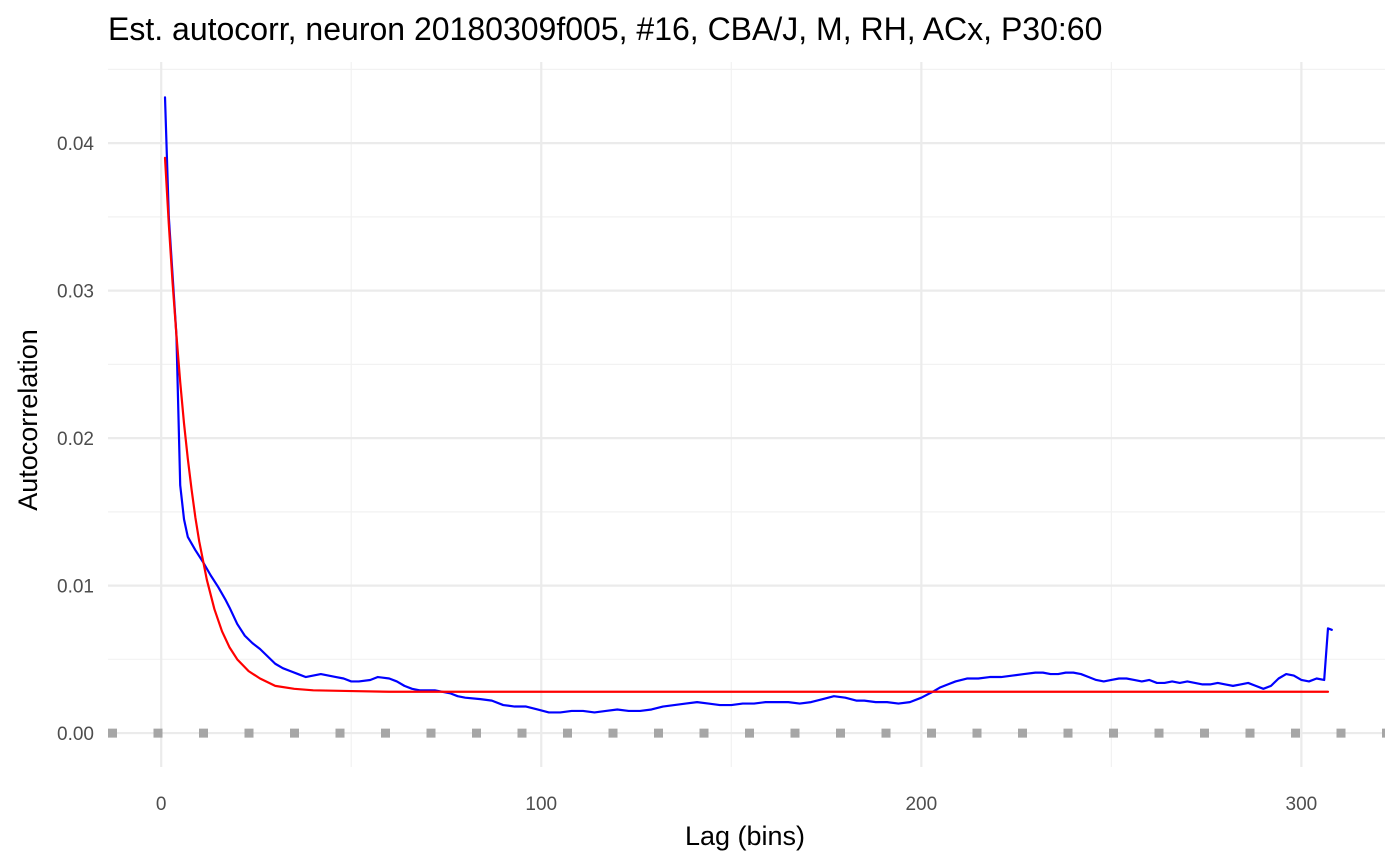  Describe the element at coordinates (736, 804) in the screenshot. I see `x-axis-ticks: 0 100 200 300` at that location.